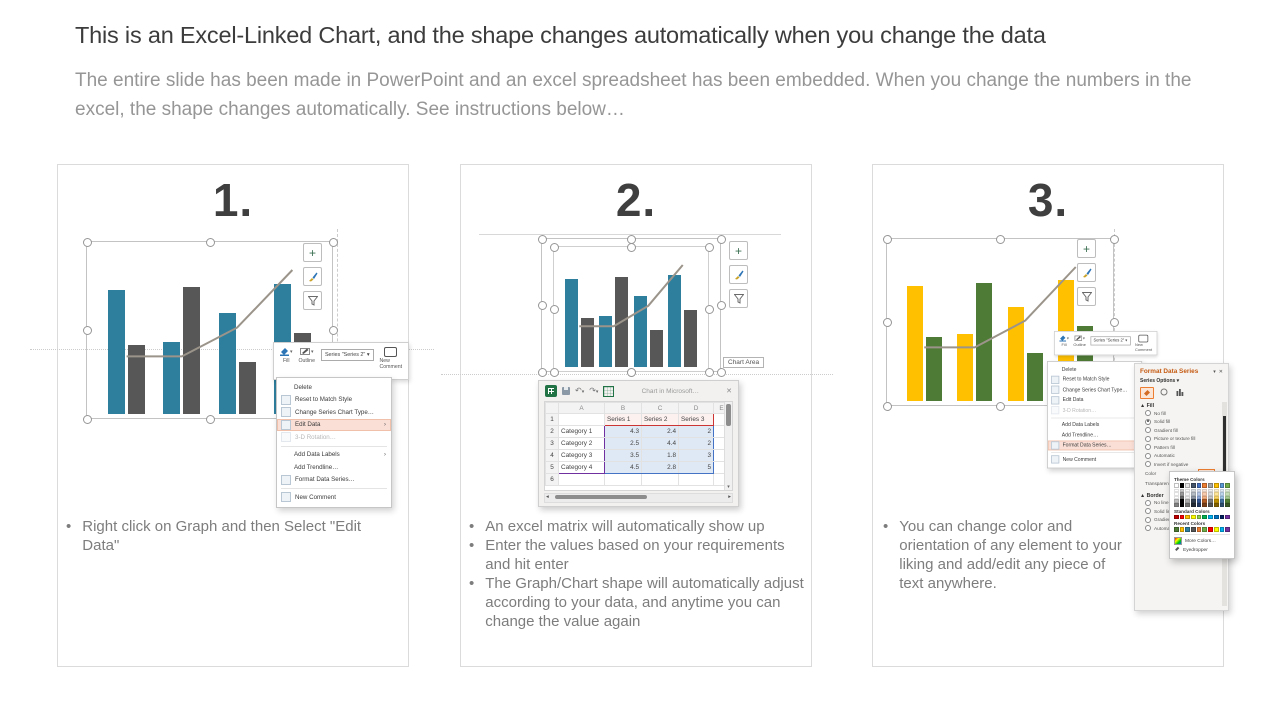 This screenshot has width=1280, height=720. I want to click on eyedropper-item: Eyedropper, so click(1202, 550).